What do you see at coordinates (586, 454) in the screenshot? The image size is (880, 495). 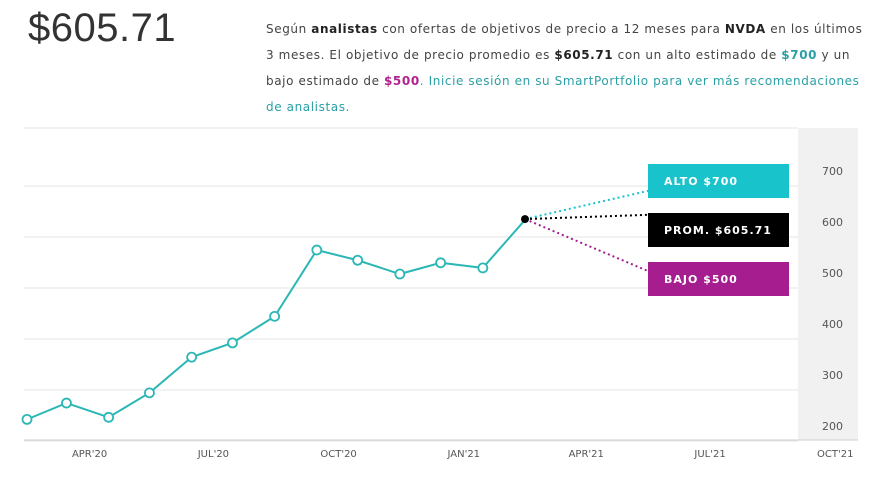 I see `x-tick-label: APR'21` at bounding box center [586, 454].